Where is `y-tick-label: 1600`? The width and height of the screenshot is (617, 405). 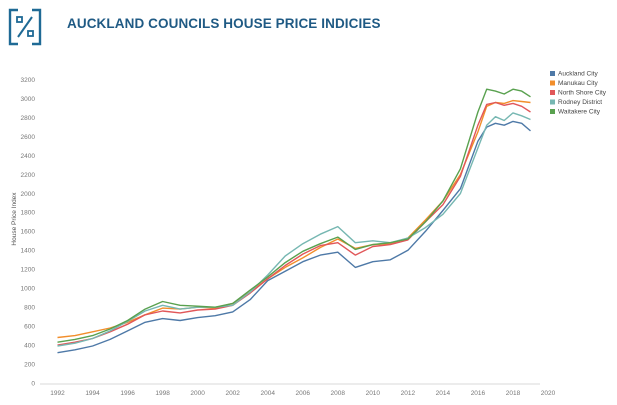
y-tick-label: 1600 is located at coordinates (28, 232).